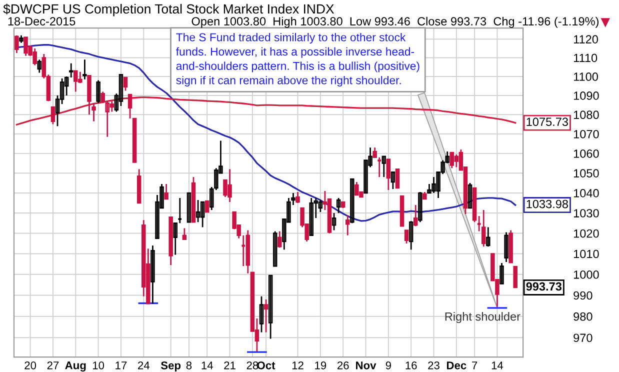  Describe the element at coordinates (230, 365) in the screenshot. I see `x-tick-label: 21` at that location.